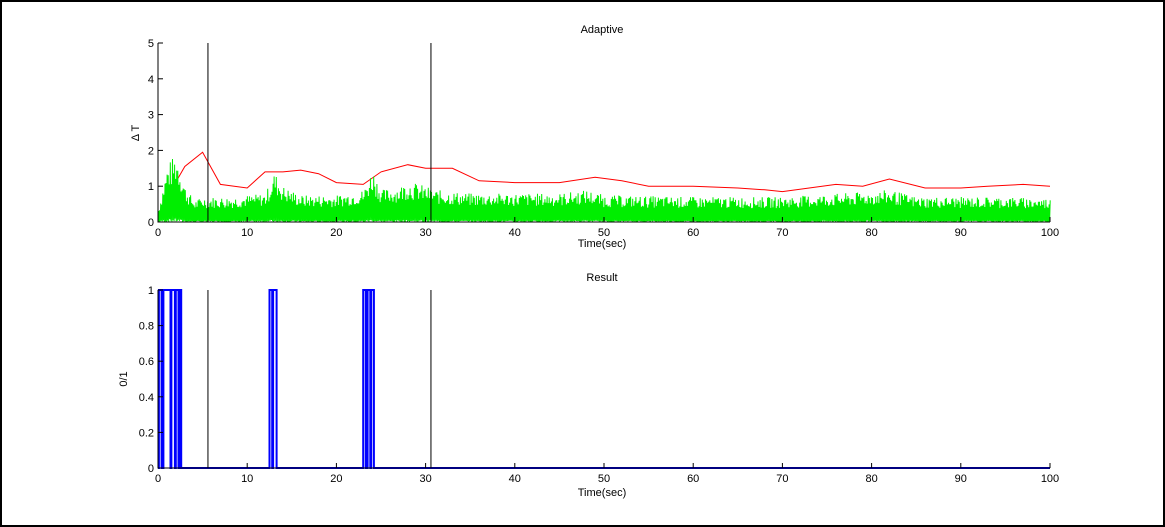 The width and height of the screenshot is (1165, 527). What do you see at coordinates (151, 116) in the screenshot?
I see `y-tick-label: 3` at bounding box center [151, 116].